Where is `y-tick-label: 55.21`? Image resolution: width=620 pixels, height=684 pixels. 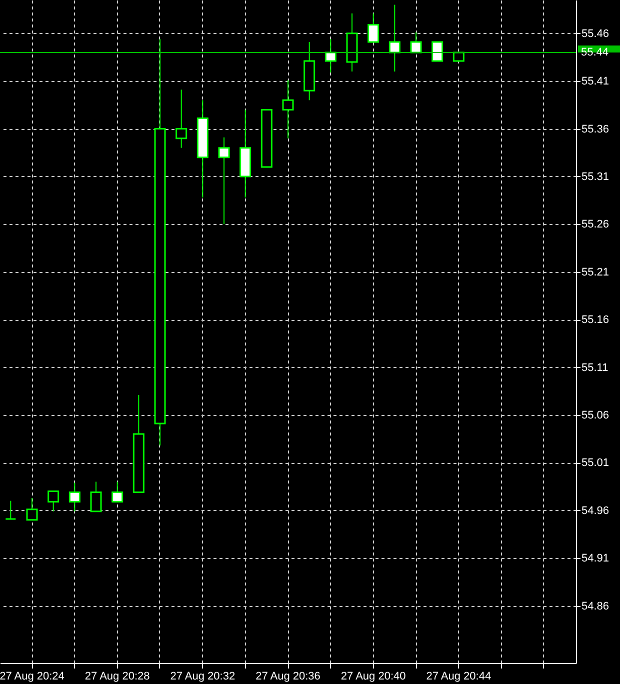
y-tick-label: 55.21 is located at coordinates (596, 272).